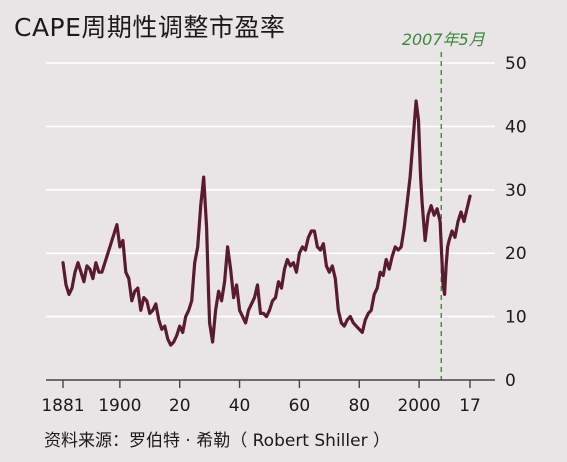 This screenshot has width=567, height=462. Describe the element at coordinates (510, 381) in the screenshot. I see `y-tick-label: 0` at that location.